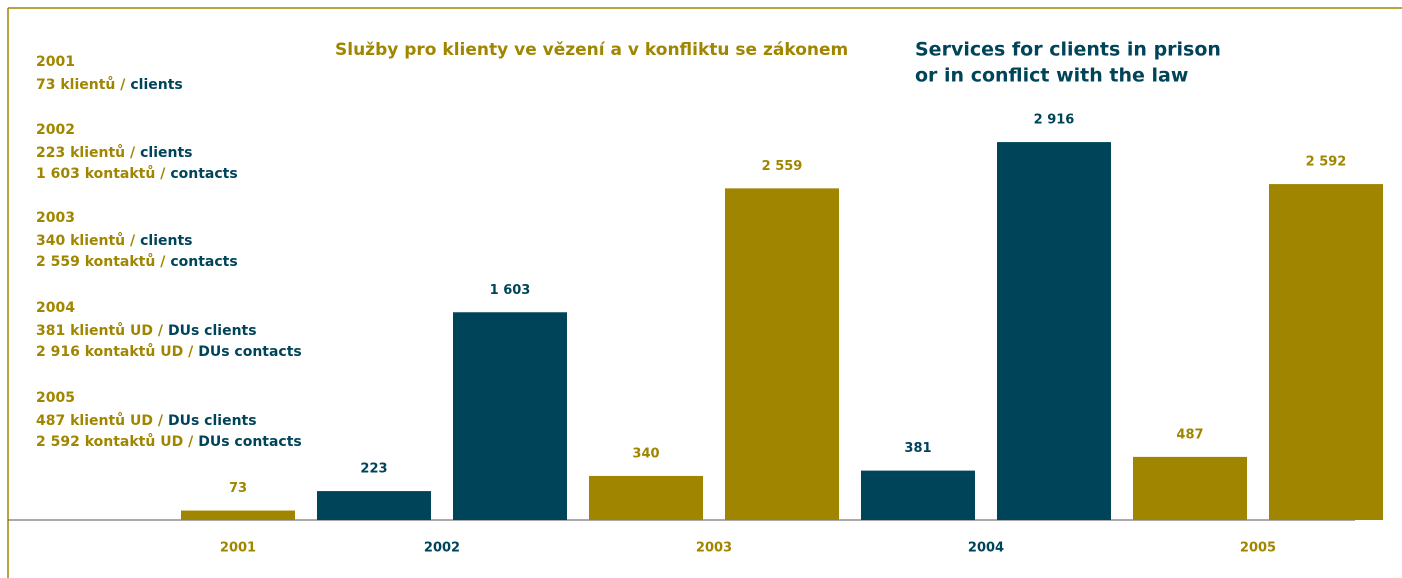 The height and width of the screenshot is (578, 1402). I want to click on note-cz: 2 592 kontaktů UD /, so click(115, 441).